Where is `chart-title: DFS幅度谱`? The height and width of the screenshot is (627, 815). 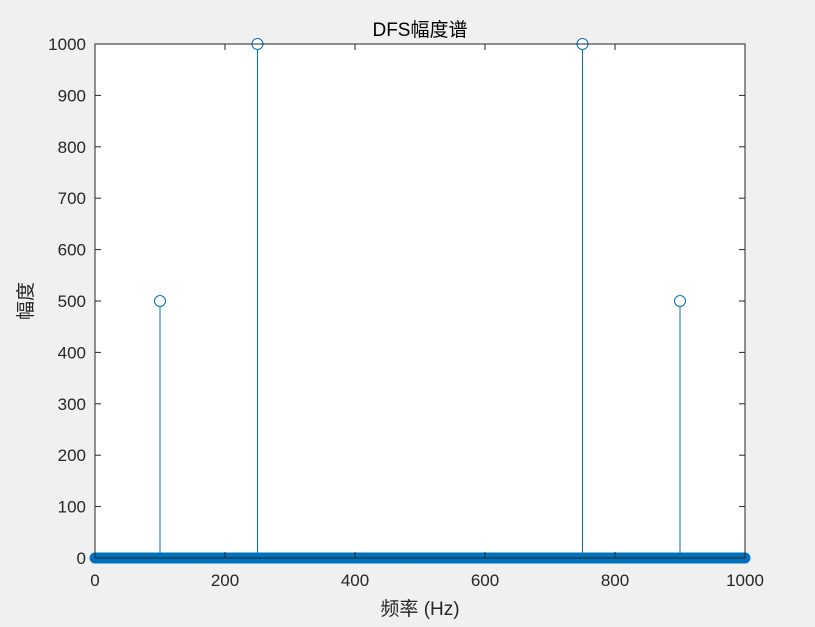 chart-title: DFS幅度谱 is located at coordinates (419, 30).